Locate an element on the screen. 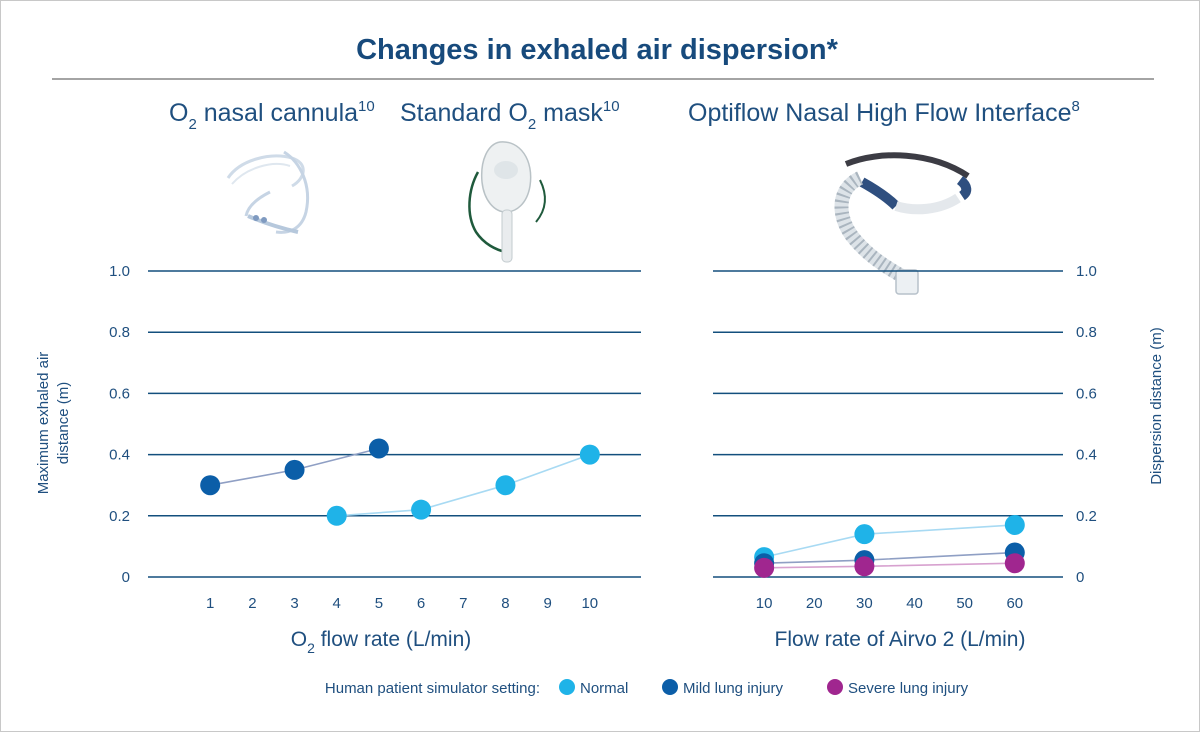 The width and height of the screenshot is (1200, 732). legend-marker-severe is located at coordinates (835, 687).